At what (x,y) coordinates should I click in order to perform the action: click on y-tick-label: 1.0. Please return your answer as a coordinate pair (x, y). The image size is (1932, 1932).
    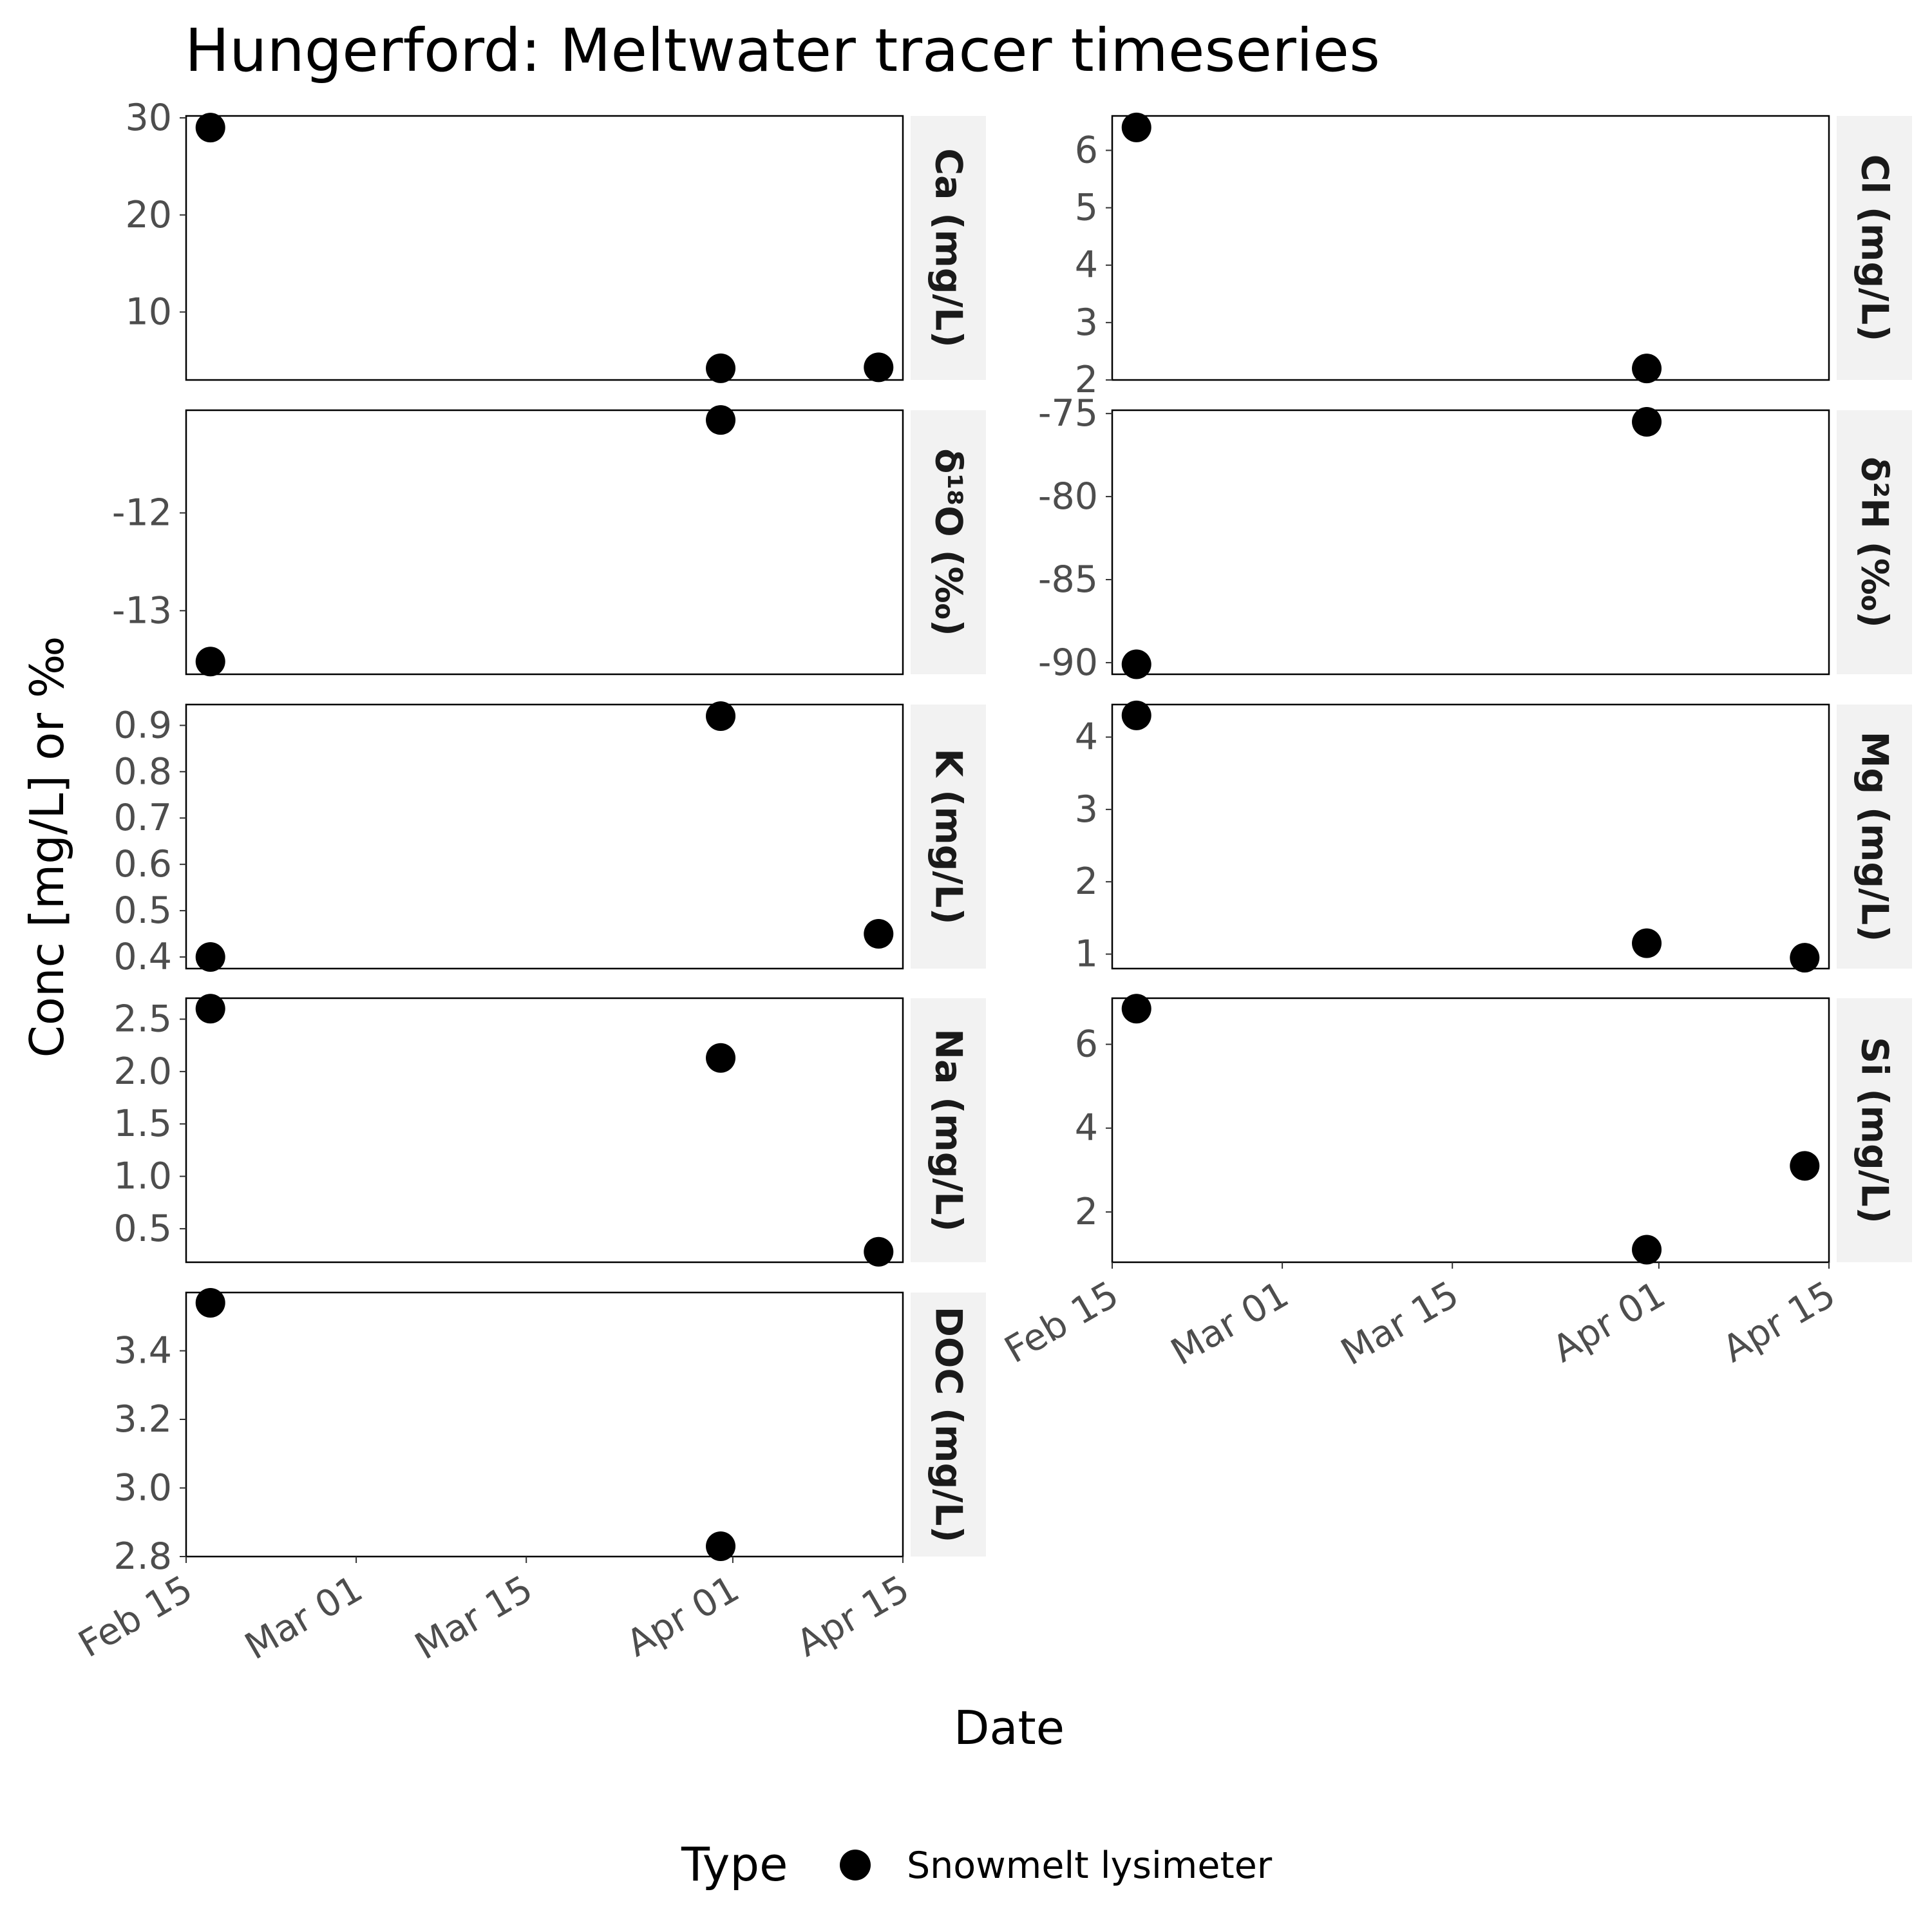
    Looking at the image, I should click on (143, 1176).